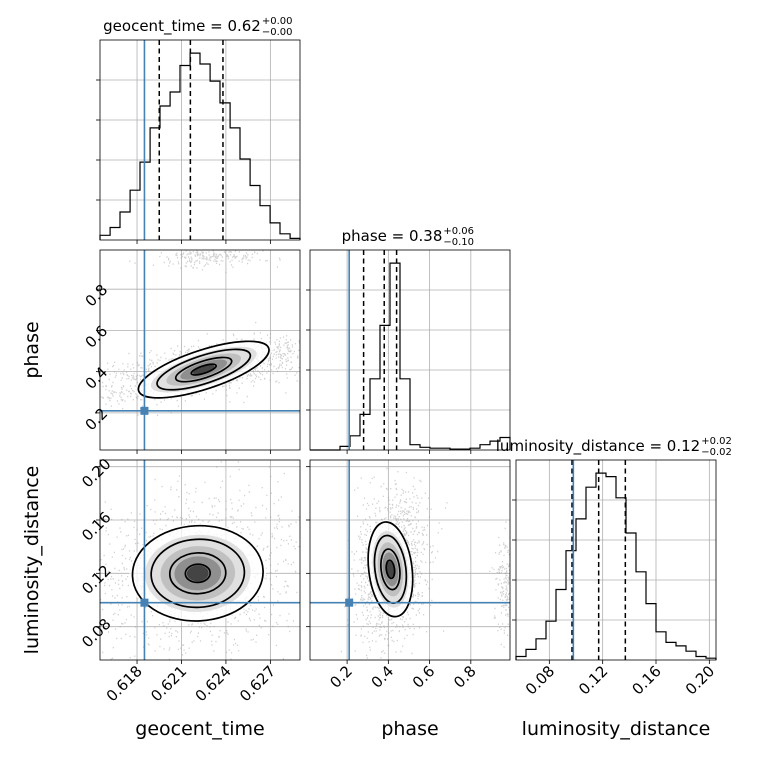  I want to click on x-tick-label: 0.627, so click(257, 683).